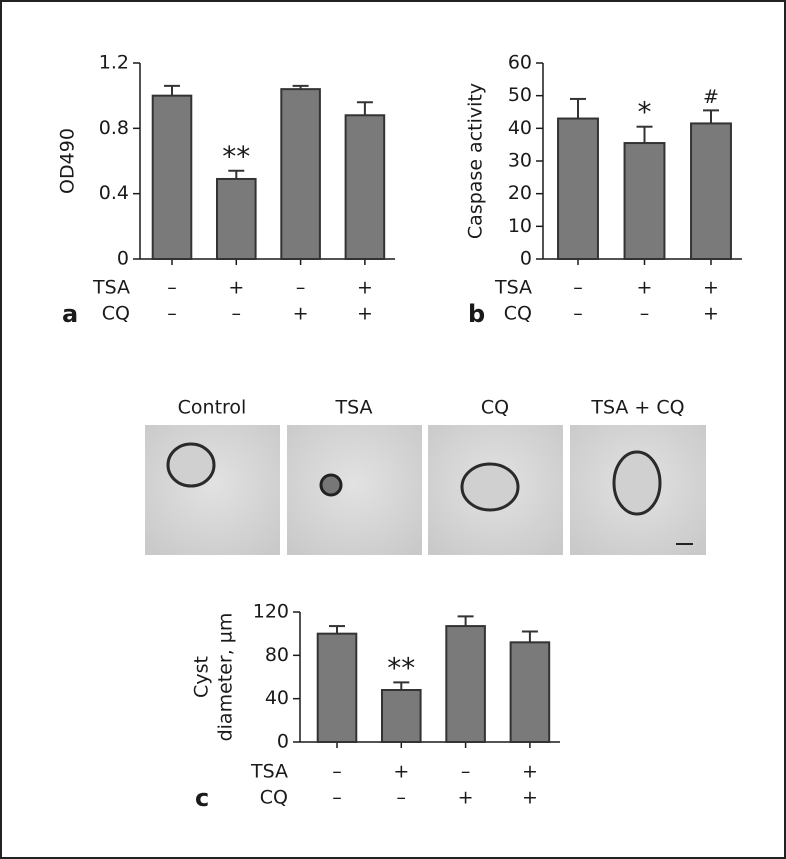 The height and width of the screenshot is (859, 786). Describe the element at coordinates (637, 408) in the screenshot. I see `image-label: TSA + CQ` at that location.